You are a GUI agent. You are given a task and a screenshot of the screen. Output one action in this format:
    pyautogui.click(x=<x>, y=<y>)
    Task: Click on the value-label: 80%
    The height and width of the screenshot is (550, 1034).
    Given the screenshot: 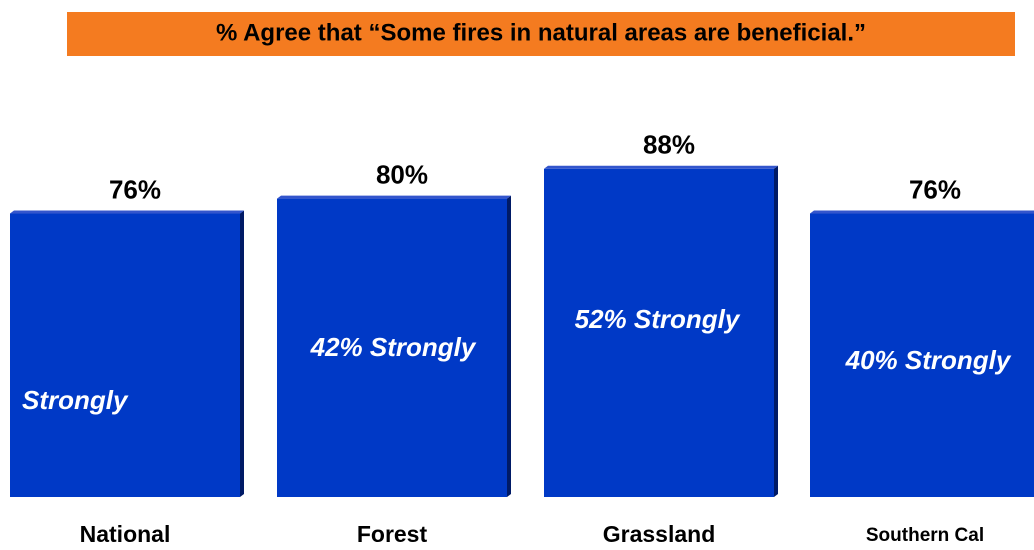 What is the action you would take?
    pyautogui.click(x=402, y=174)
    